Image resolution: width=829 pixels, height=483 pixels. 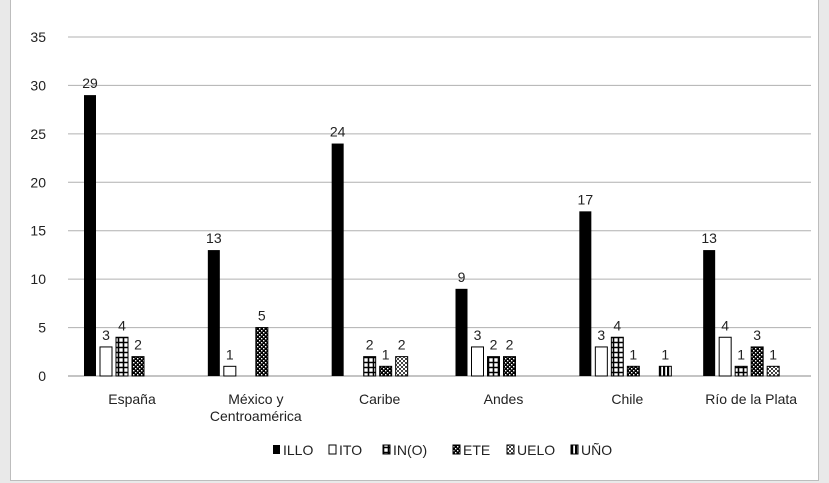 I want to click on y-tick-label: 25, so click(x=38, y=134).